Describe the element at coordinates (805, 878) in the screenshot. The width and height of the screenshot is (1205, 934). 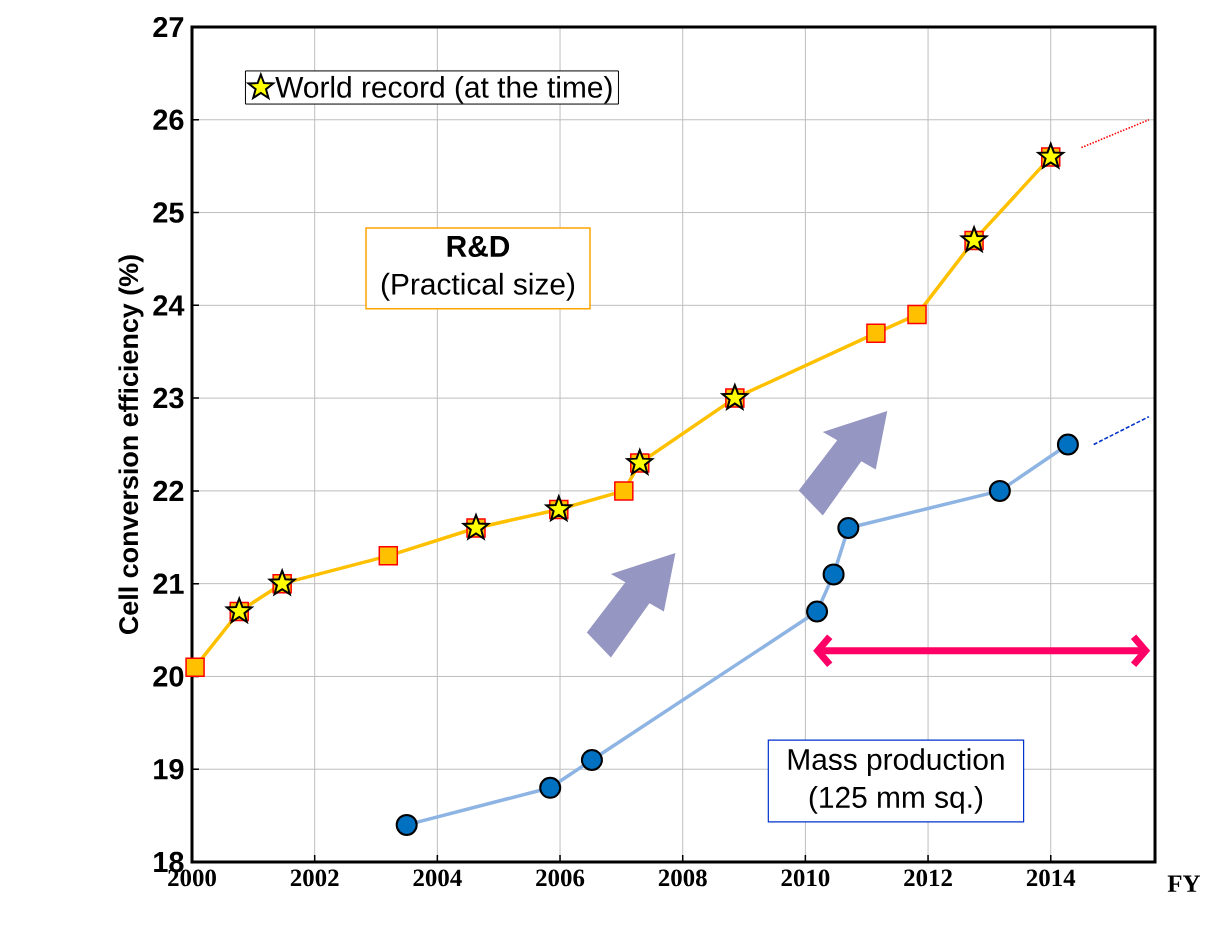
I see `x-tick-label: 2010` at that location.